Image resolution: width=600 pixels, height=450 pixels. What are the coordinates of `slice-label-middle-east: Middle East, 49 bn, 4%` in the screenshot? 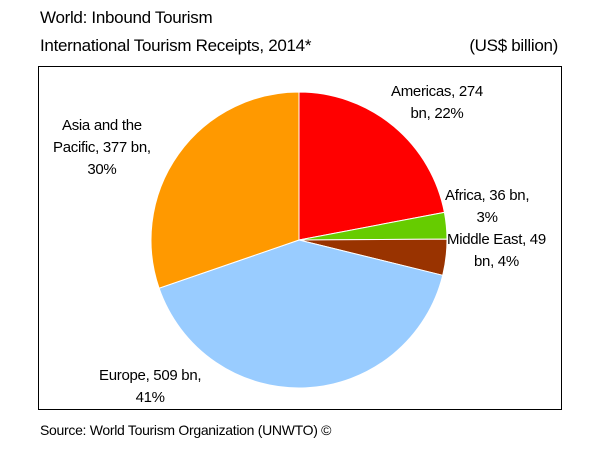 It's located at (496, 250).